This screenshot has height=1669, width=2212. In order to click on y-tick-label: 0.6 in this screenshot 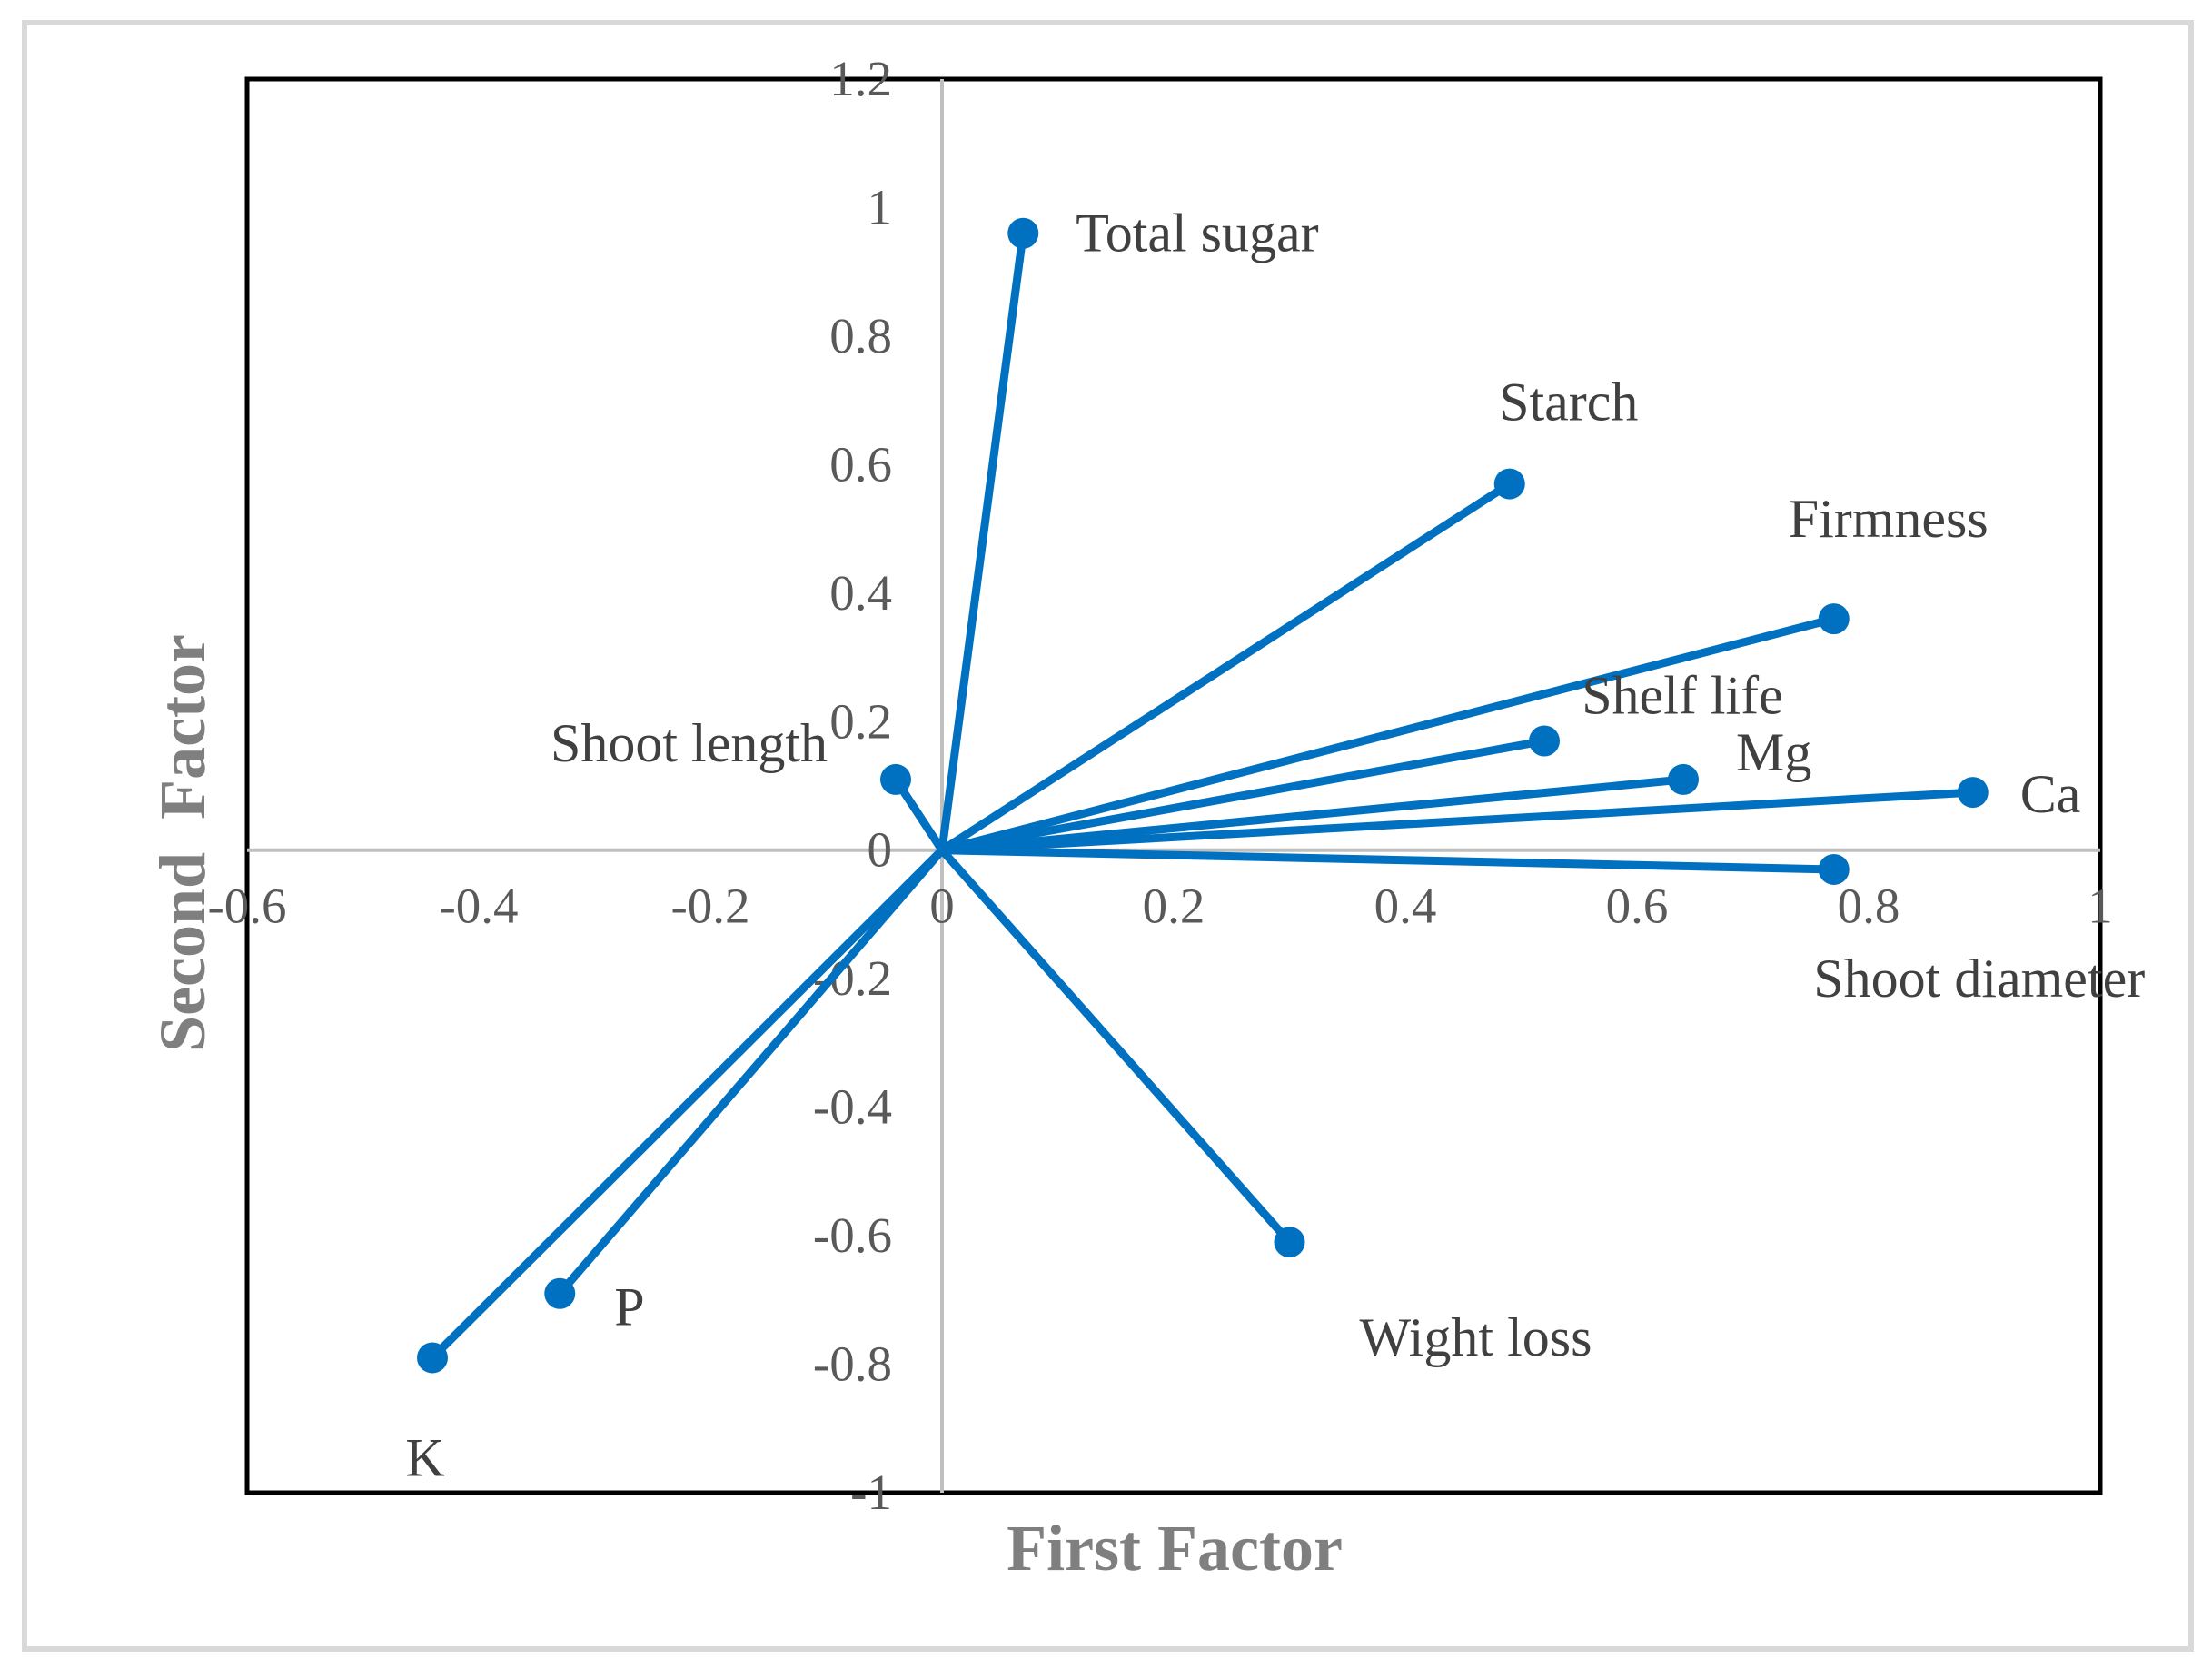, I will do `click(860, 464)`.